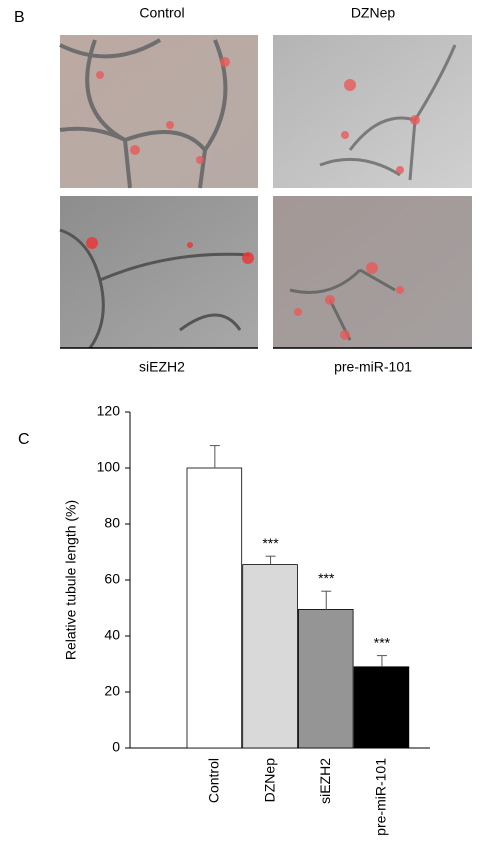  I want to click on y-tick-label: 100, so click(109, 467).